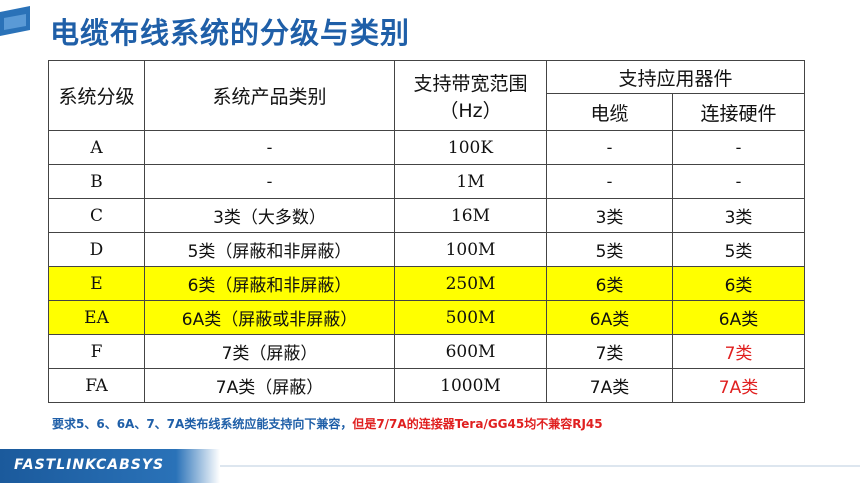 This screenshot has height=484, width=860. Describe the element at coordinates (96, 215) in the screenshot. I see `cell-level: C` at that location.